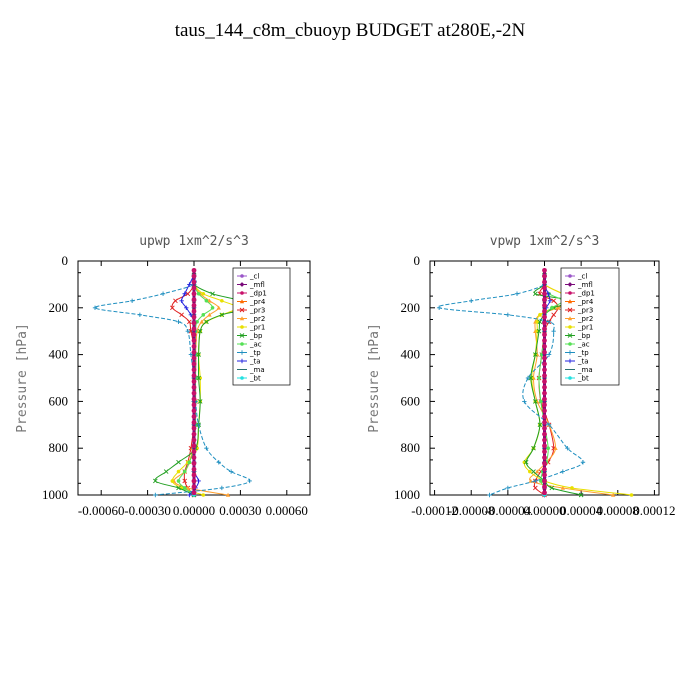 This screenshot has width=700, height=700. Describe the element at coordinates (201, 384) in the screenshot. I see `series-pr2` at that location.